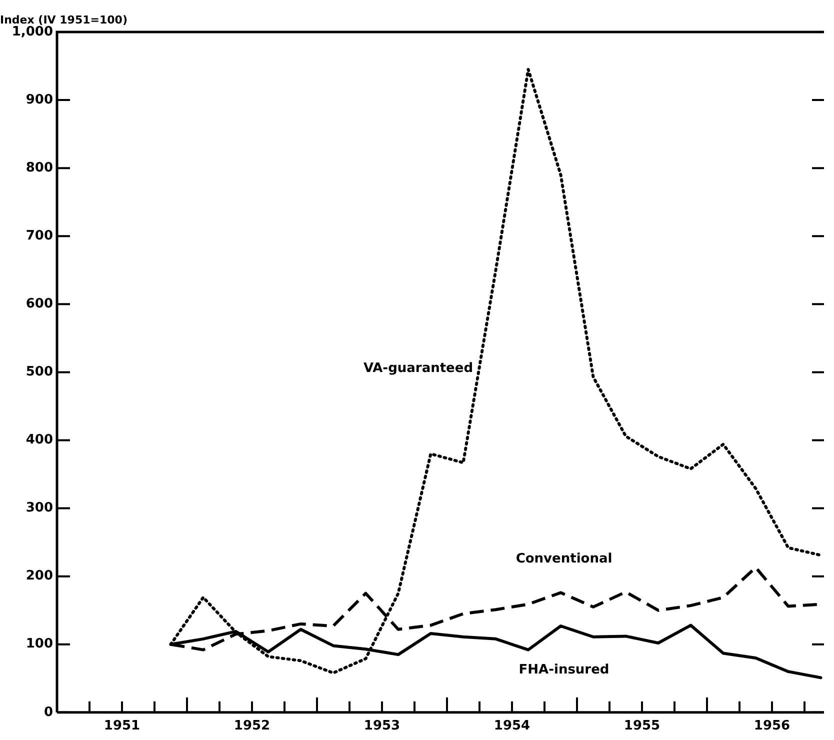 The width and height of the screenshot is (834, 740). I want to click on x-tick-label: 1954, so click(512, 726).